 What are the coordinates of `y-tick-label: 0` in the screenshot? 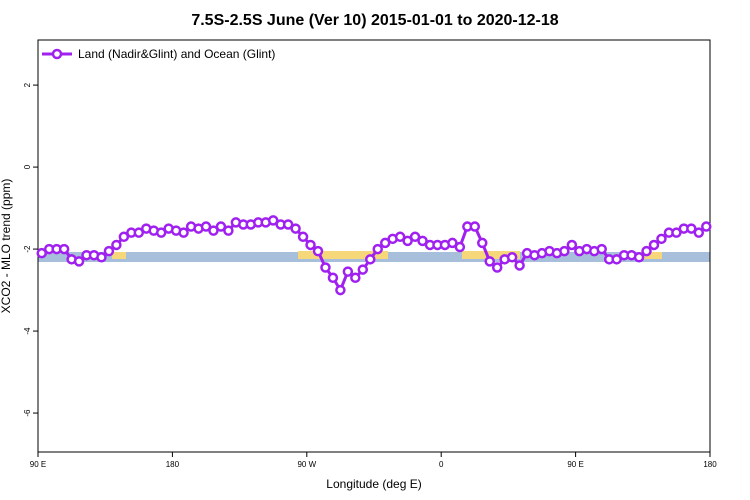 It's located at (27, 166).